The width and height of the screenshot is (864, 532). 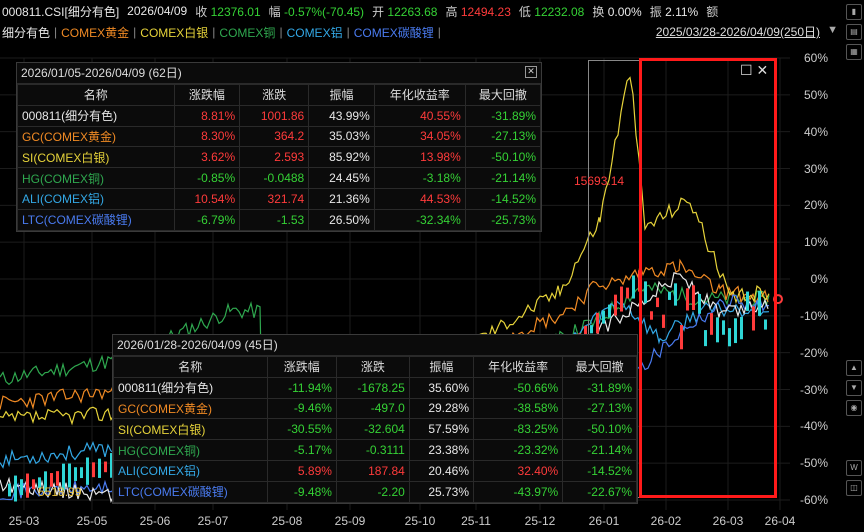 What do you see at coordinates (754, 70) in the screenshot?
I see `window-controls: ☐ ✕` at bounding box center [754, 70].